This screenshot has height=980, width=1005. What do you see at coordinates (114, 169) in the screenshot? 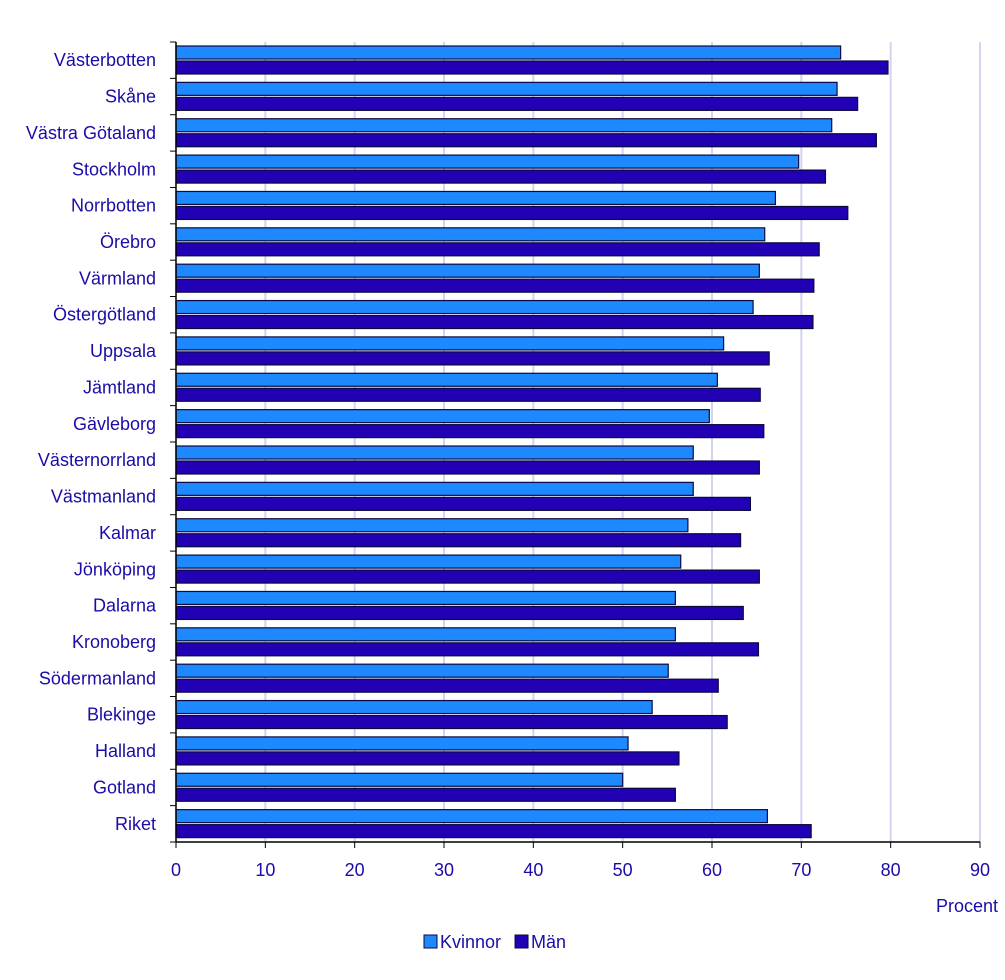
I see `category-label: Stockholm` at bounding box center [114, 169].